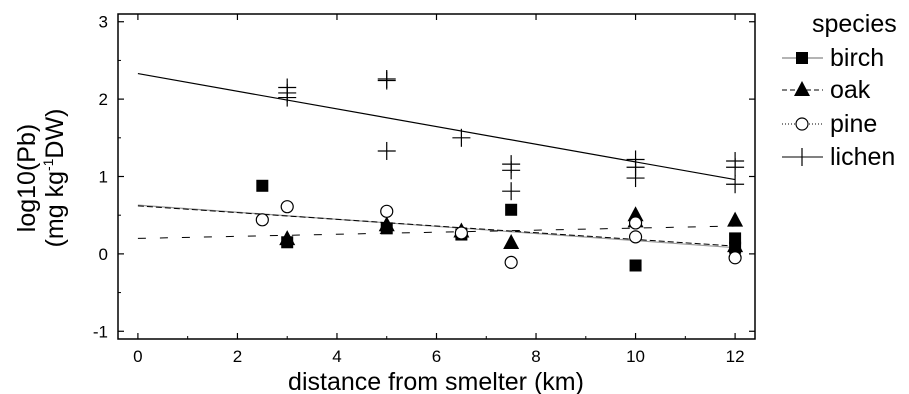 Image resolution: width=909 pixels, height=394 pixels. Describe the element at coordinates (100, 331) in the screenshot. I see `y-tick-label: -1` at that location.